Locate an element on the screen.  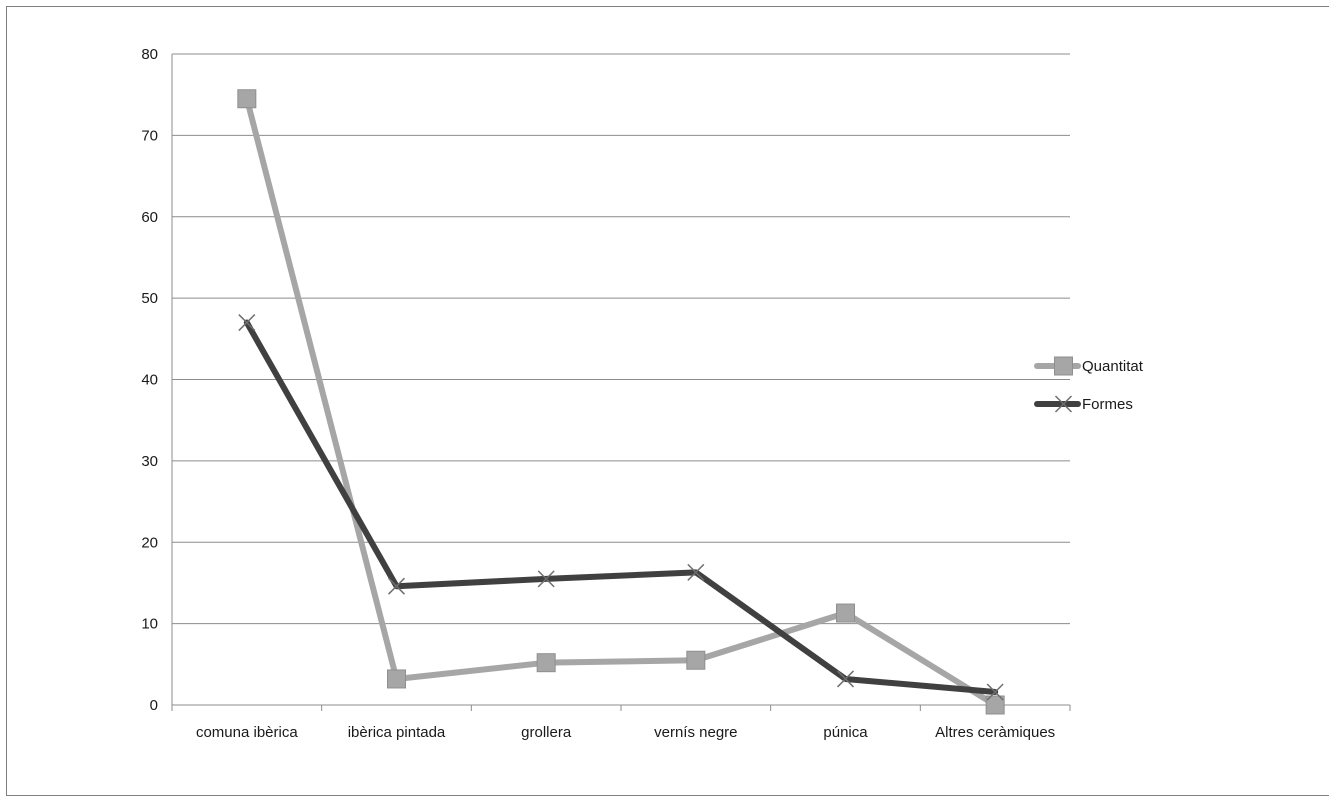
y-tick-label: 80 is located at coordinates (149, 54).